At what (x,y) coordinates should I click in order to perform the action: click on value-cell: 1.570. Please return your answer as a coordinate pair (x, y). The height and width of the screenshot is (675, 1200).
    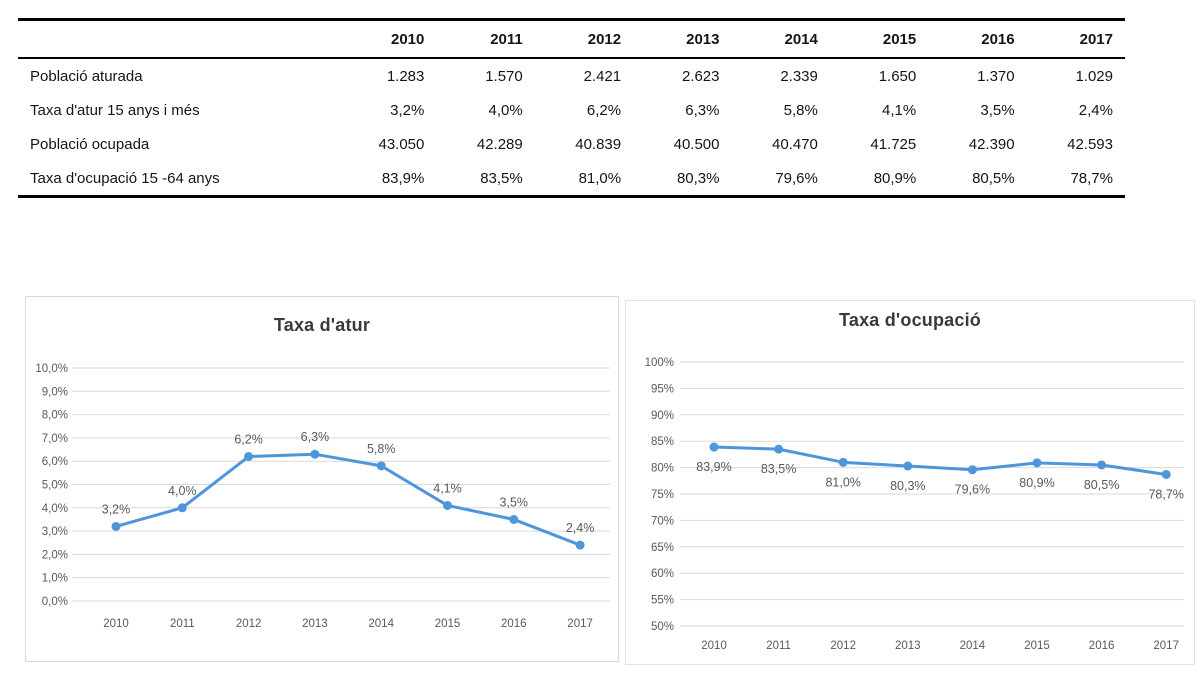
    Looking at the image, I should click on (504, 76).